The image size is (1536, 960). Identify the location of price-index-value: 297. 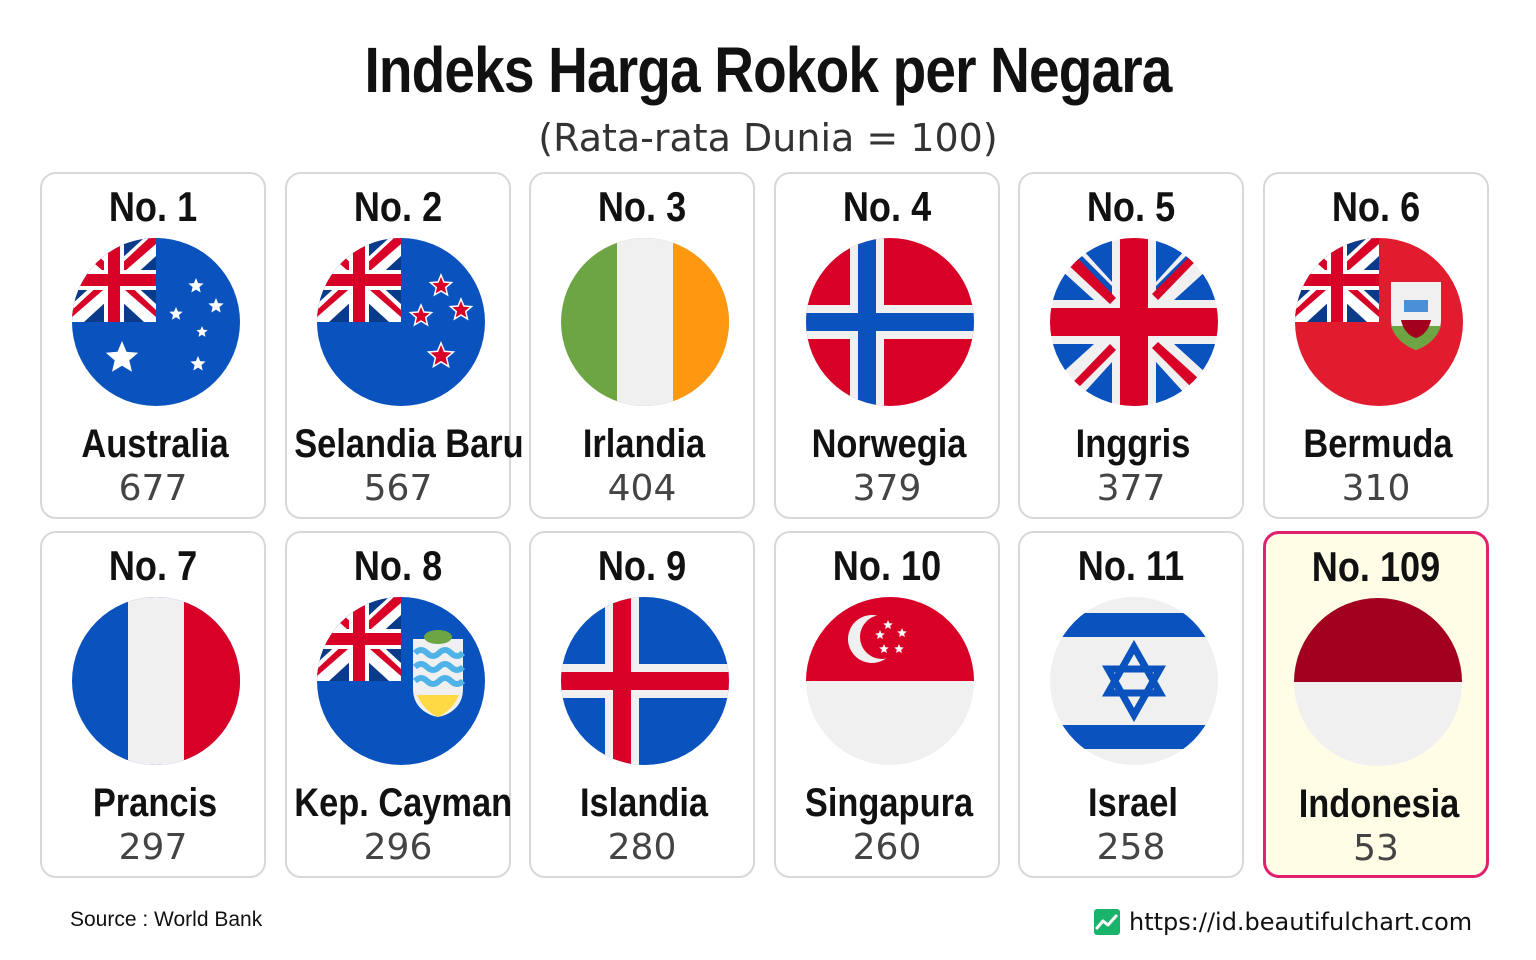
(153, 847).